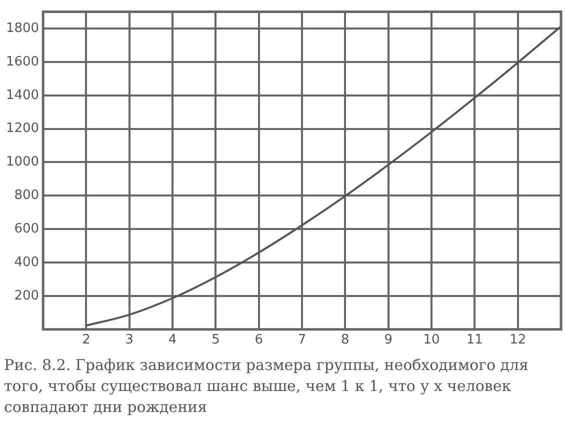 This screenshot has width=565, height=422. Describe the element at coordinates (23, 28) in the screenshot. I see `y-tick-label: 1800` at that location.